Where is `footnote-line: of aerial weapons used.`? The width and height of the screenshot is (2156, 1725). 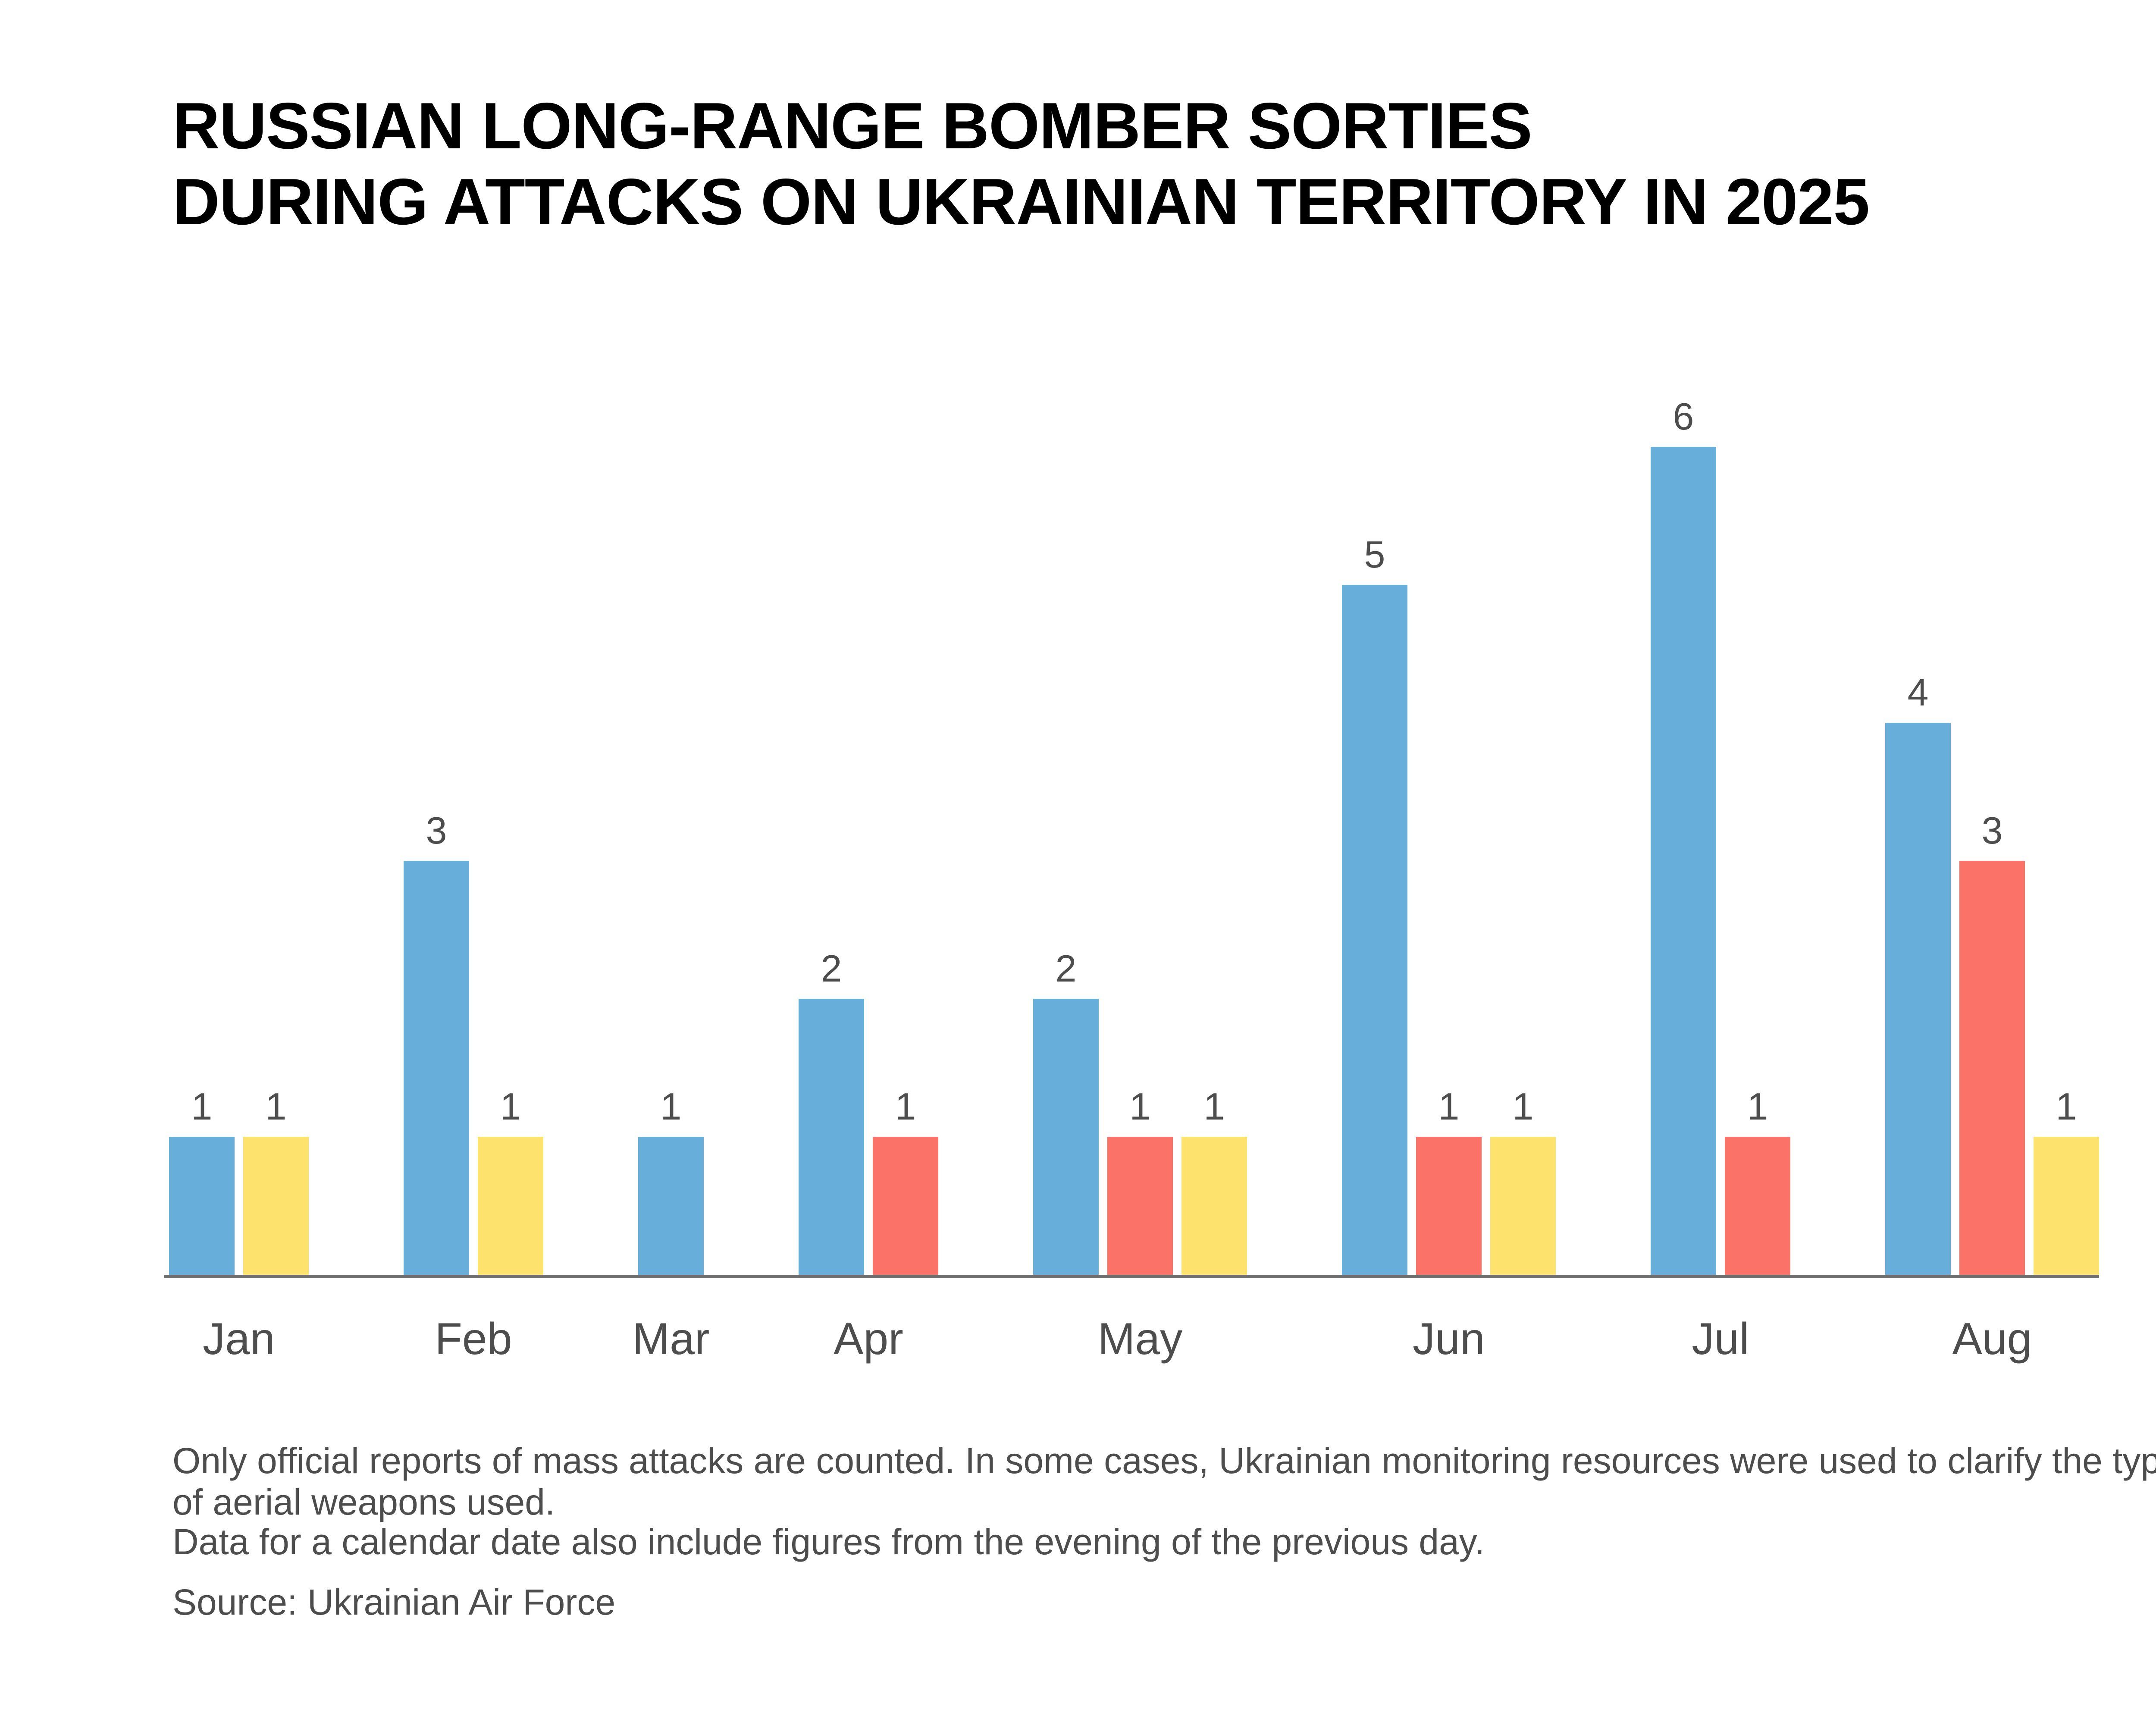 footnote-line: of aerial weapons used. is located at coordinates (363, 1503).